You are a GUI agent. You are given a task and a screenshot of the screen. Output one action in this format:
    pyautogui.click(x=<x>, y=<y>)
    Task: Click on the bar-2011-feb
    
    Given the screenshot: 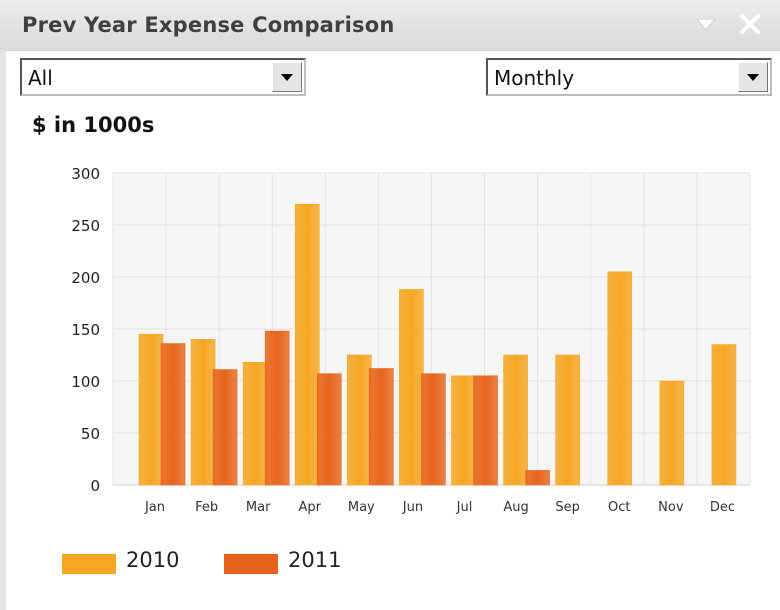 What is the action you would take?
    pyautogui.click(x=225, y=427)
    